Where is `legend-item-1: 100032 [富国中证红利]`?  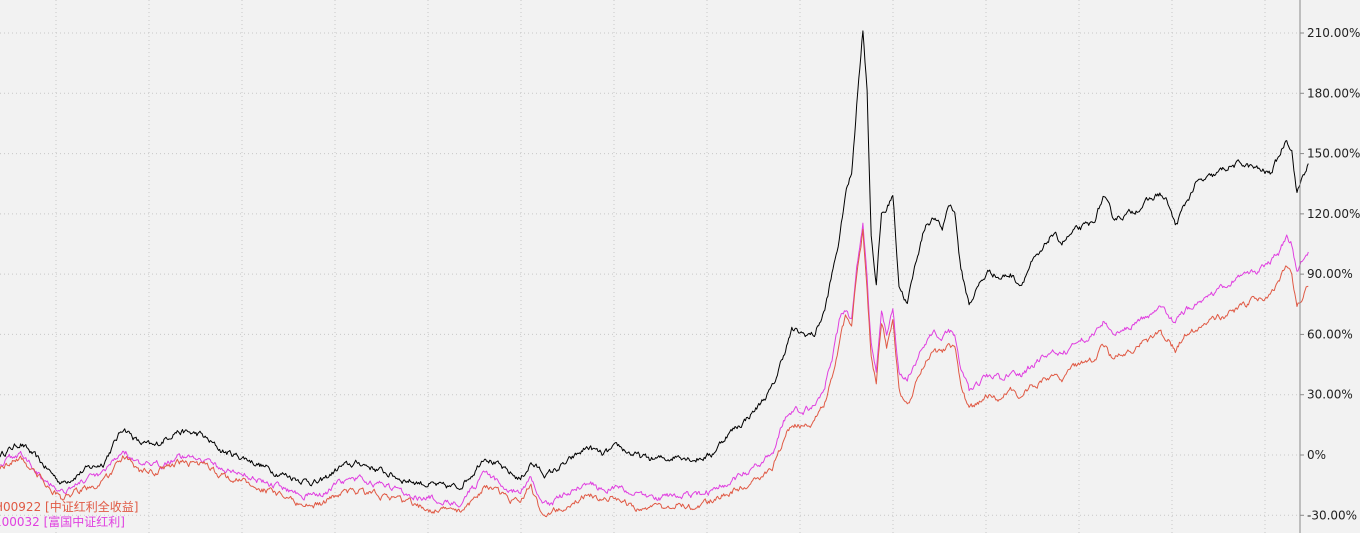 legend-item-1: 100032 [富国中证红利] is located at coordinates (62, 521).